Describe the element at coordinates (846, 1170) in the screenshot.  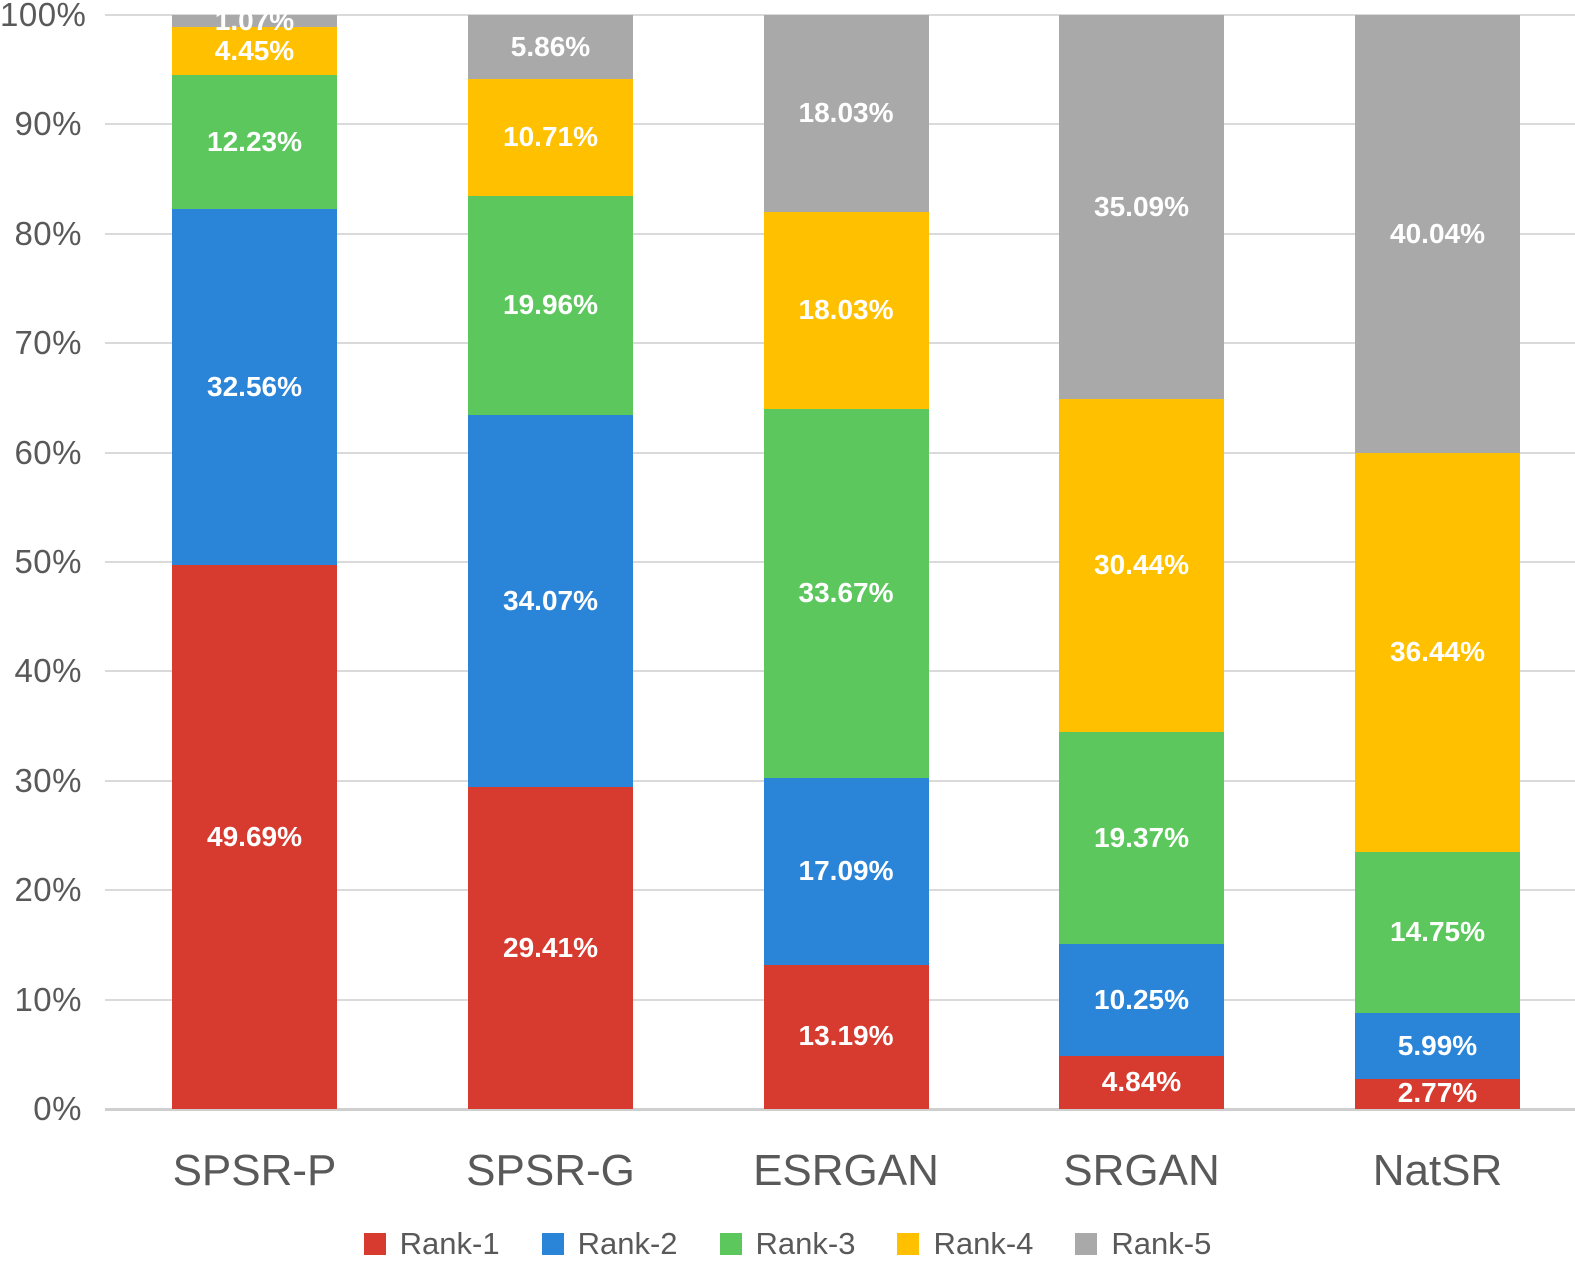
I see `x-category-label-esrgan: ESRGAN` at that location.